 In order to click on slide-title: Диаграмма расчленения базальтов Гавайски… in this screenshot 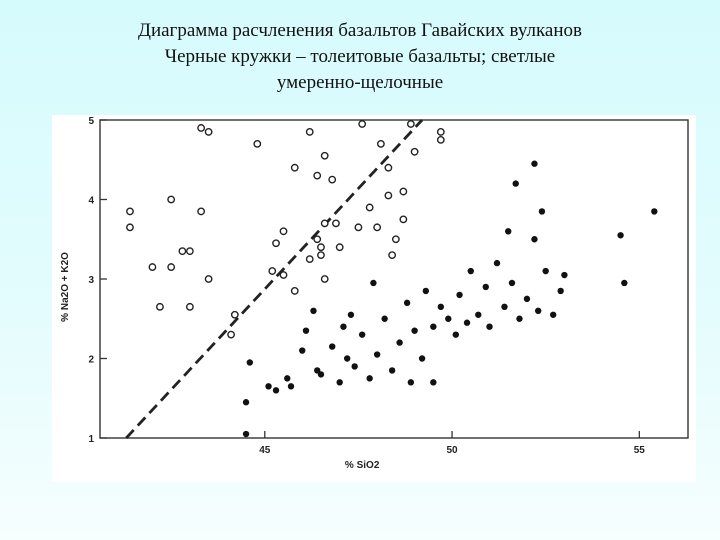, I will do `click(360, 57)`.